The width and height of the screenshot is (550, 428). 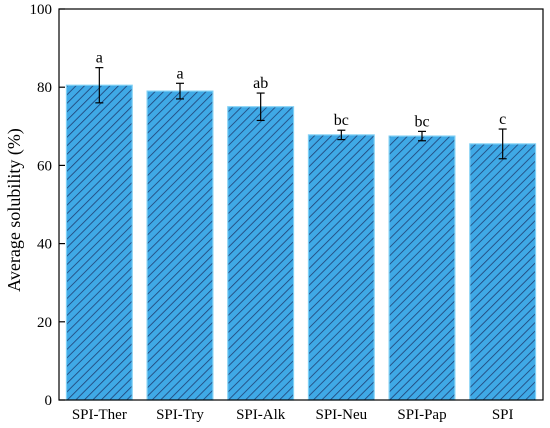 What do you see at coordinates (261, 415) in the screenshot?
I see `x-tick-label: SPI-Alk` at bounding box center [261, 415].